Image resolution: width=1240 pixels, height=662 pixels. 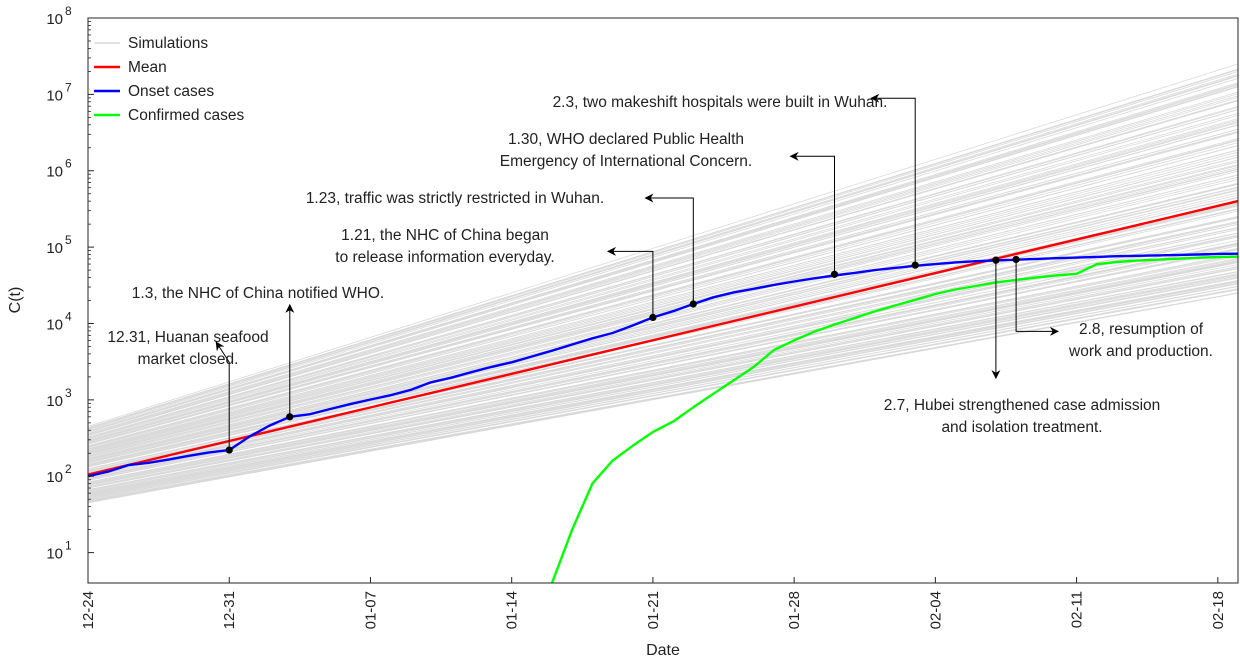 I want to click on annotation-text: 1.21, the NHC of China began, so click(x=445, y=235).